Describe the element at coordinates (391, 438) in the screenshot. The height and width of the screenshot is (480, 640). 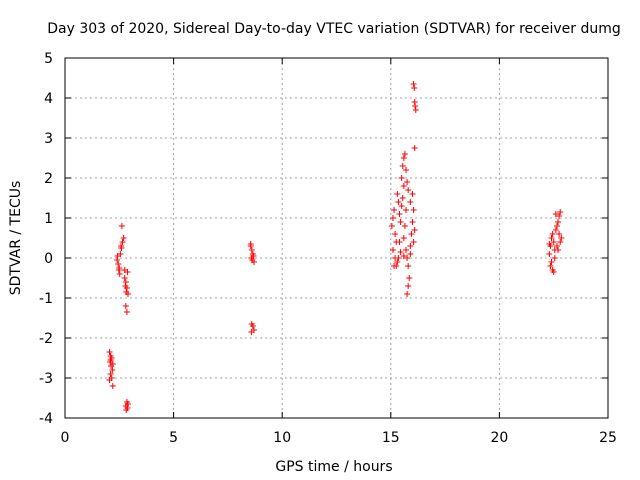
I see `x-tick-label: 15` at that location.